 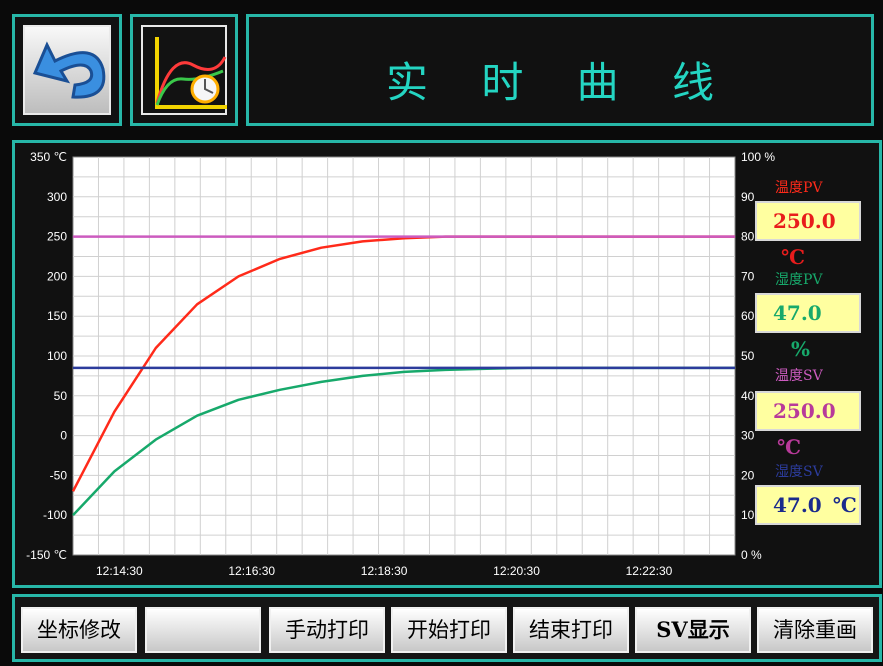 I want to click on humid-pv-label: 湿度PV, so click(x=799, y=280).